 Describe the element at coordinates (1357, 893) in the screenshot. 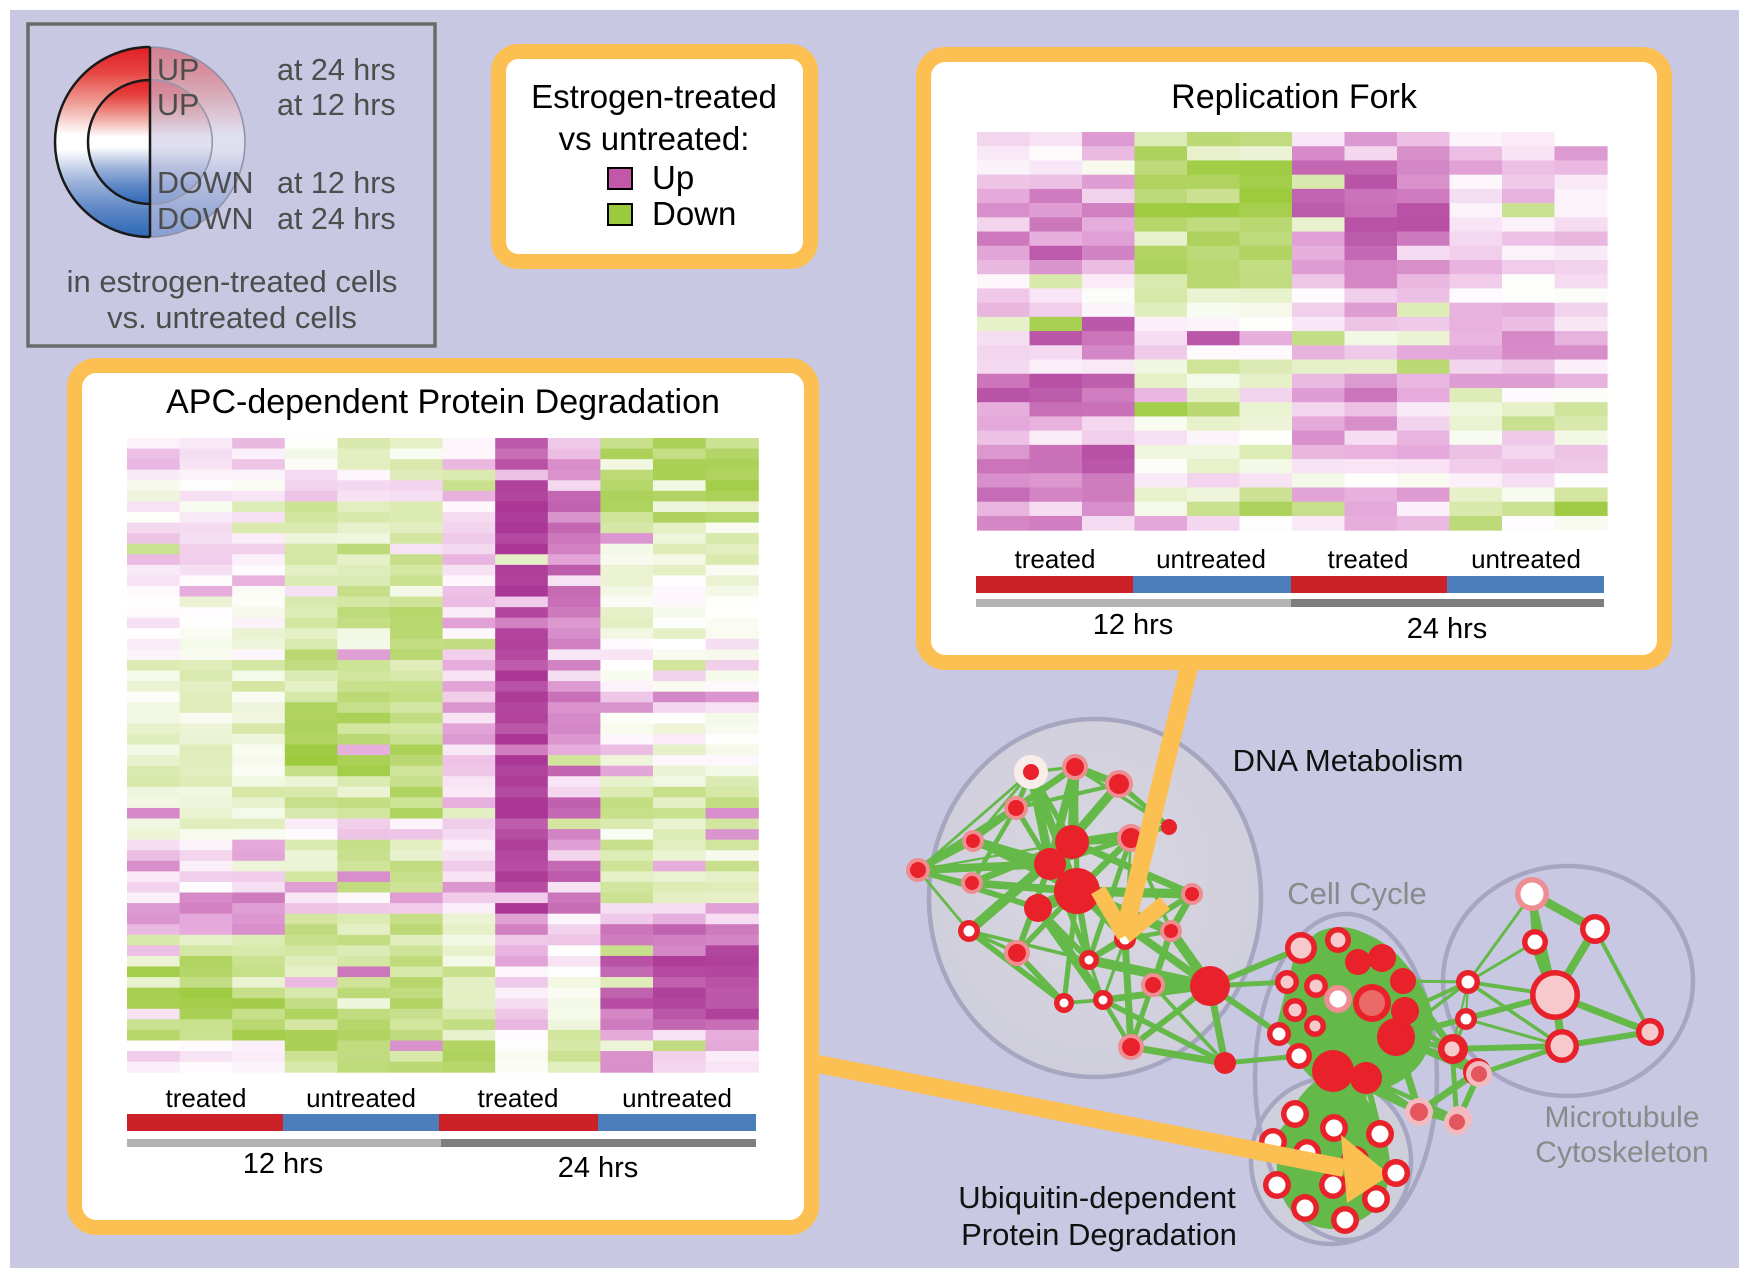

I see `svg-text: Cell Cycle` at that location.